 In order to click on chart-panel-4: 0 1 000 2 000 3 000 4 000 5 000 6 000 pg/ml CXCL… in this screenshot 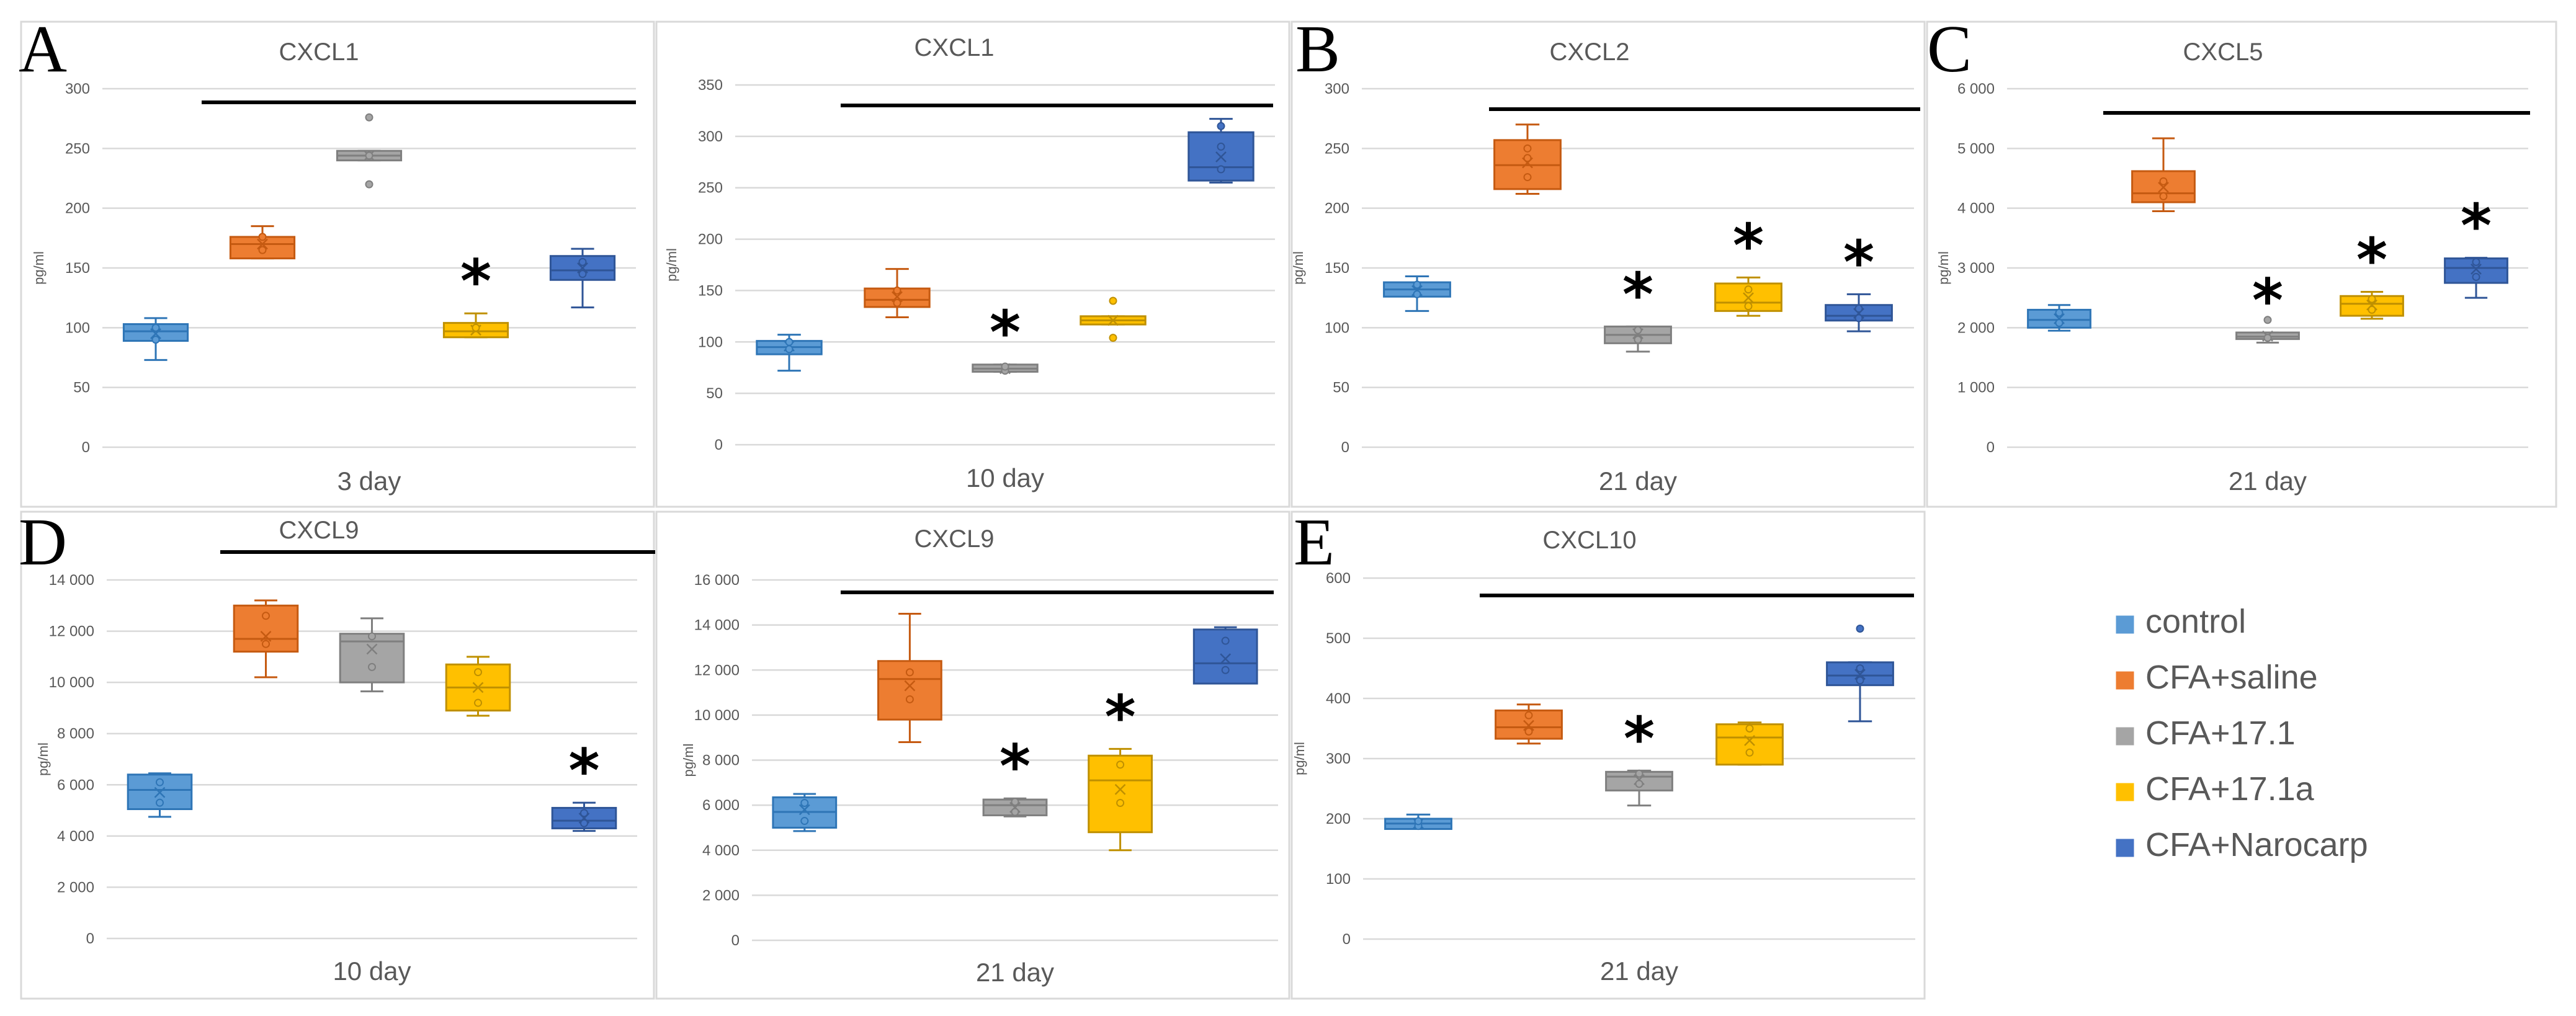, I will do `click(2241, 260)`.